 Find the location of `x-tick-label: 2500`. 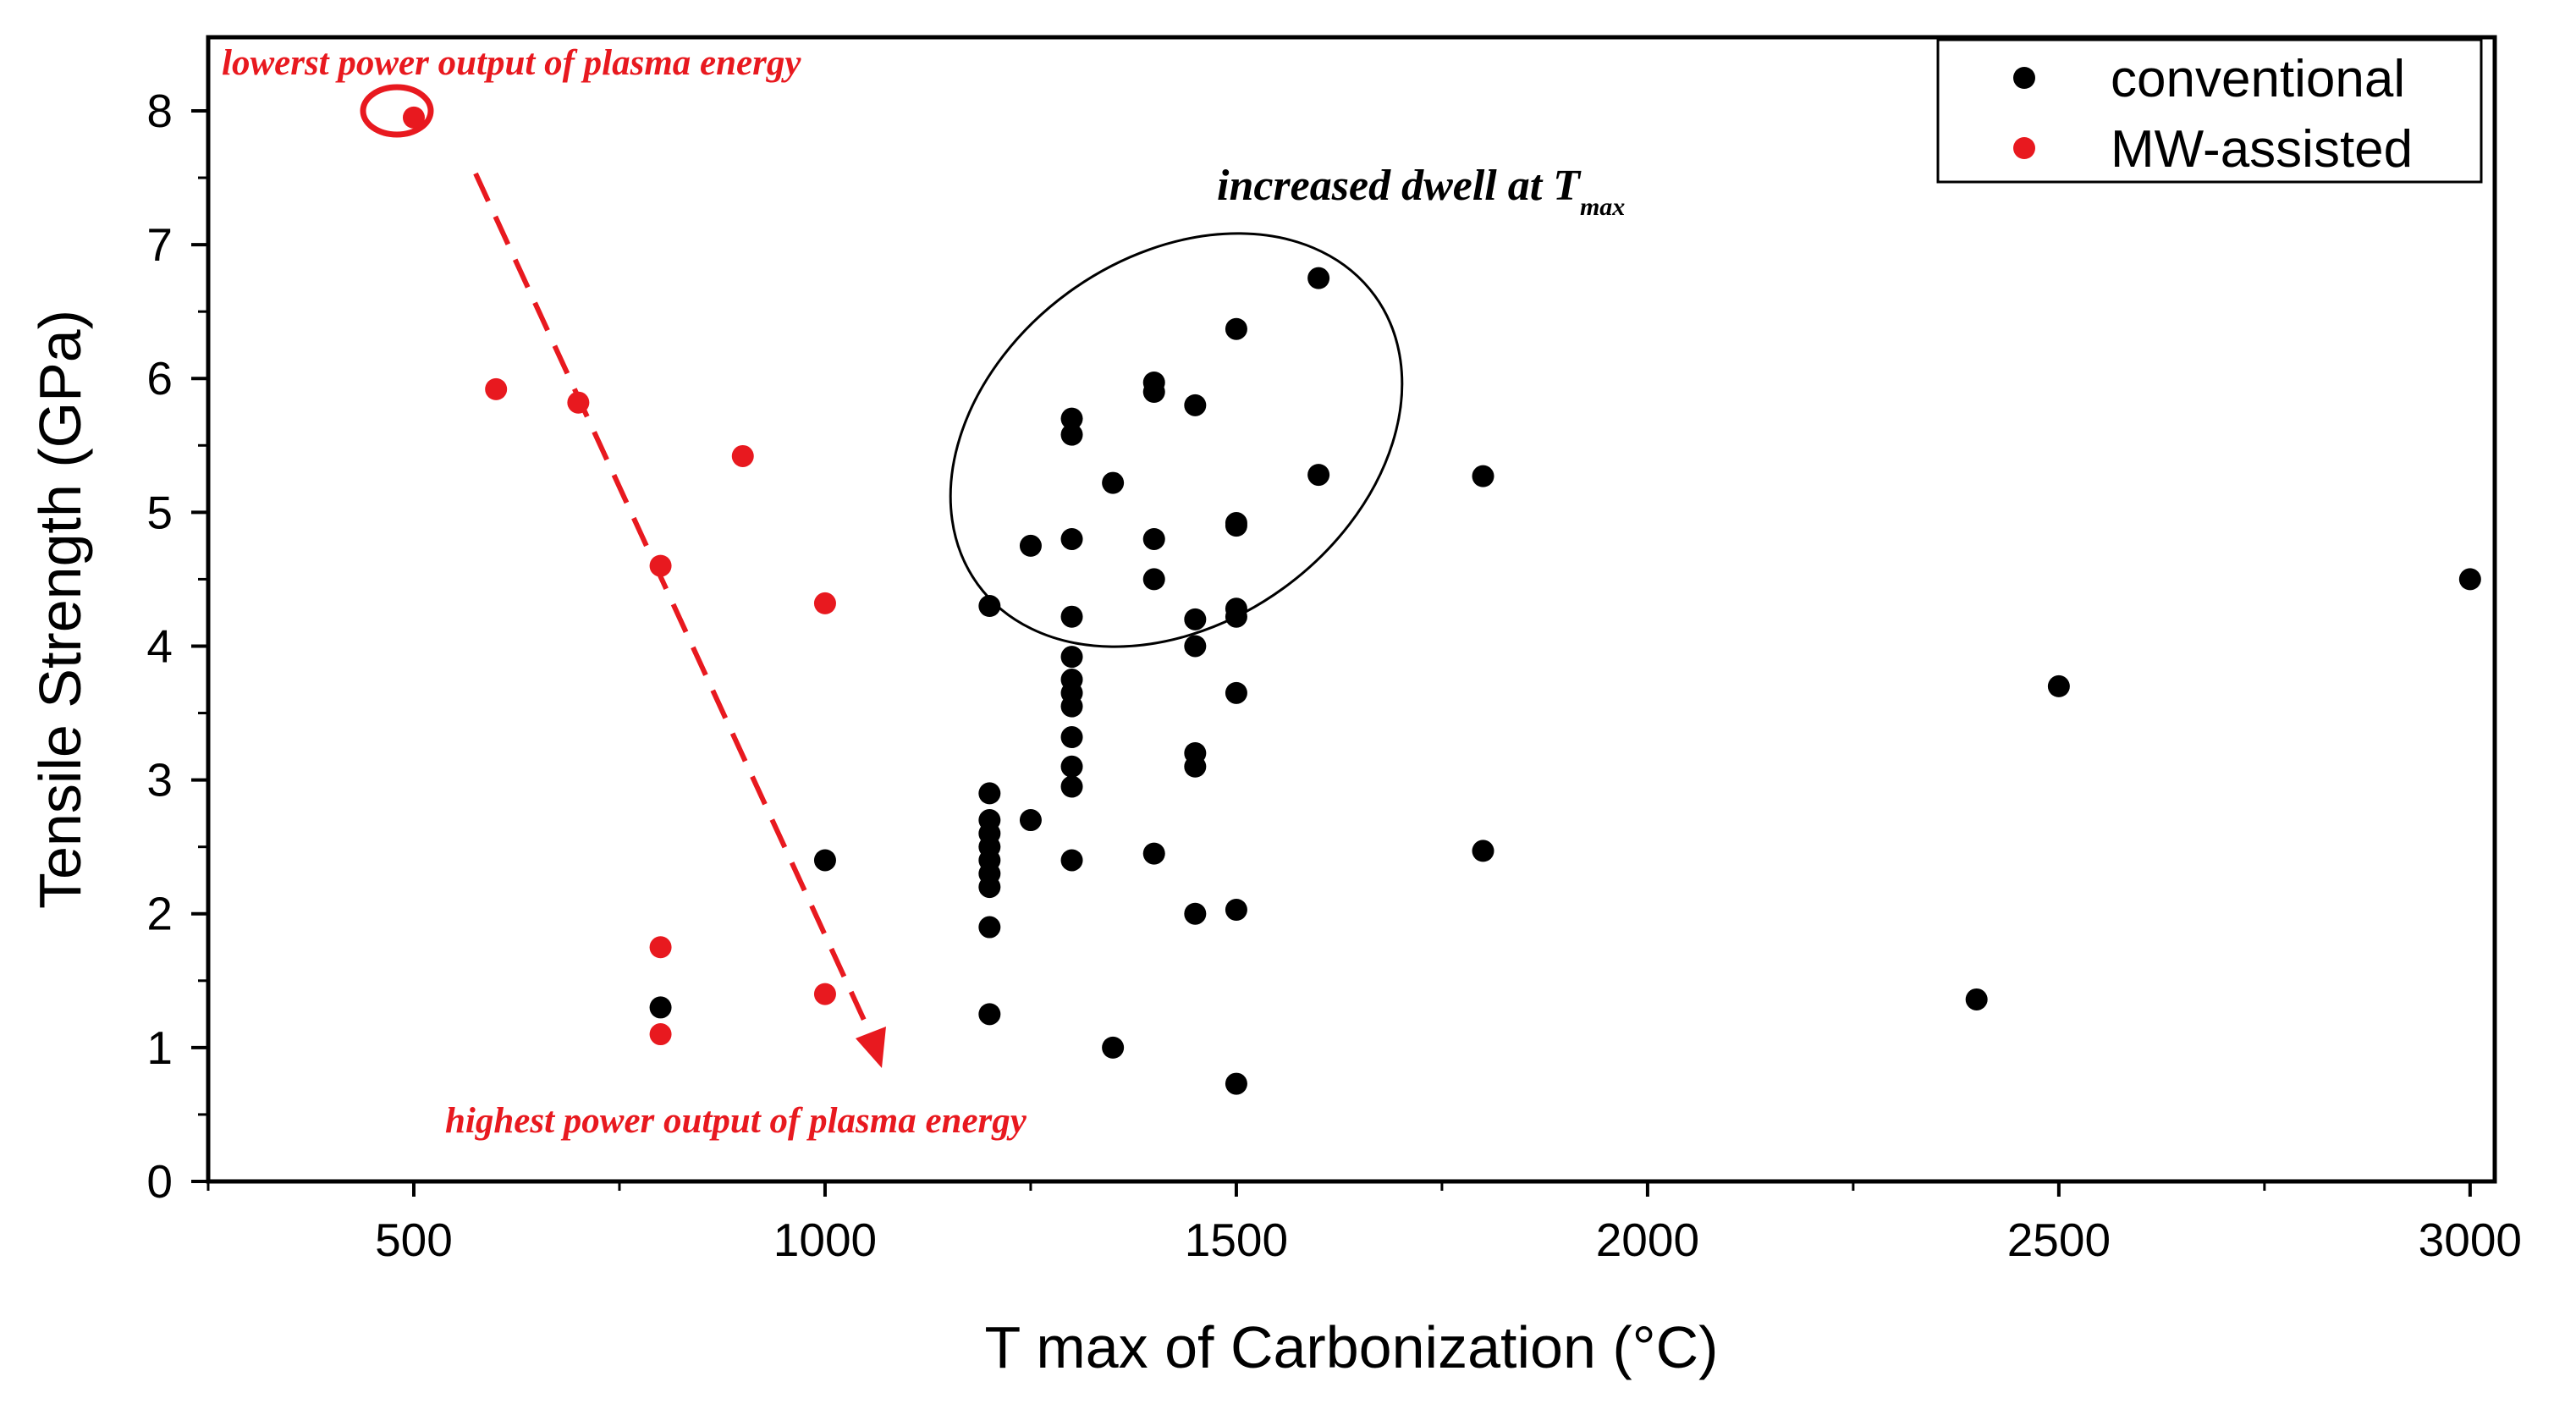

x-tick-label: 2500 is located at coordinates (2059, 1240).